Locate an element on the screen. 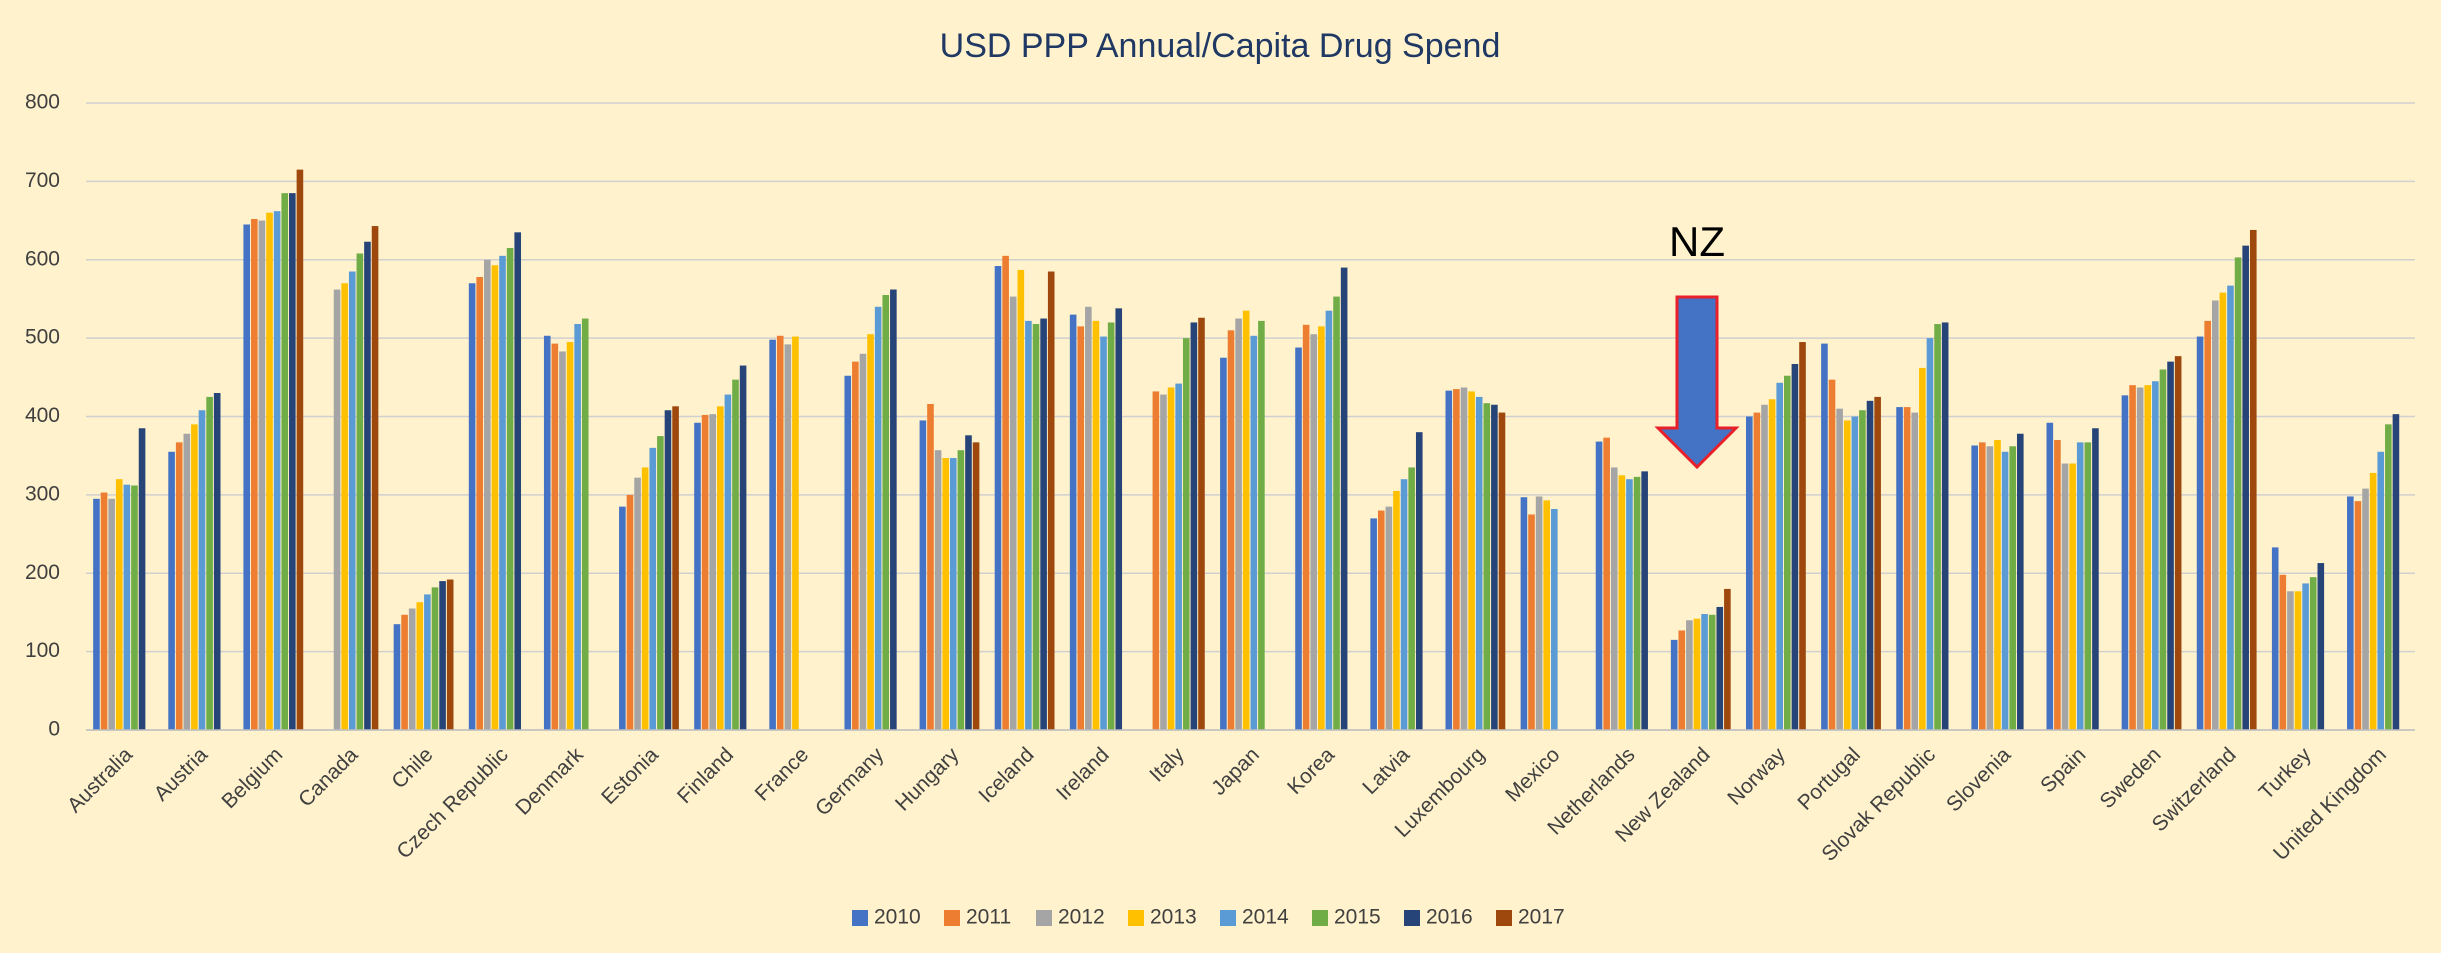 The image size is (2441, 953). arrow is located at coordinates (1697, 382).